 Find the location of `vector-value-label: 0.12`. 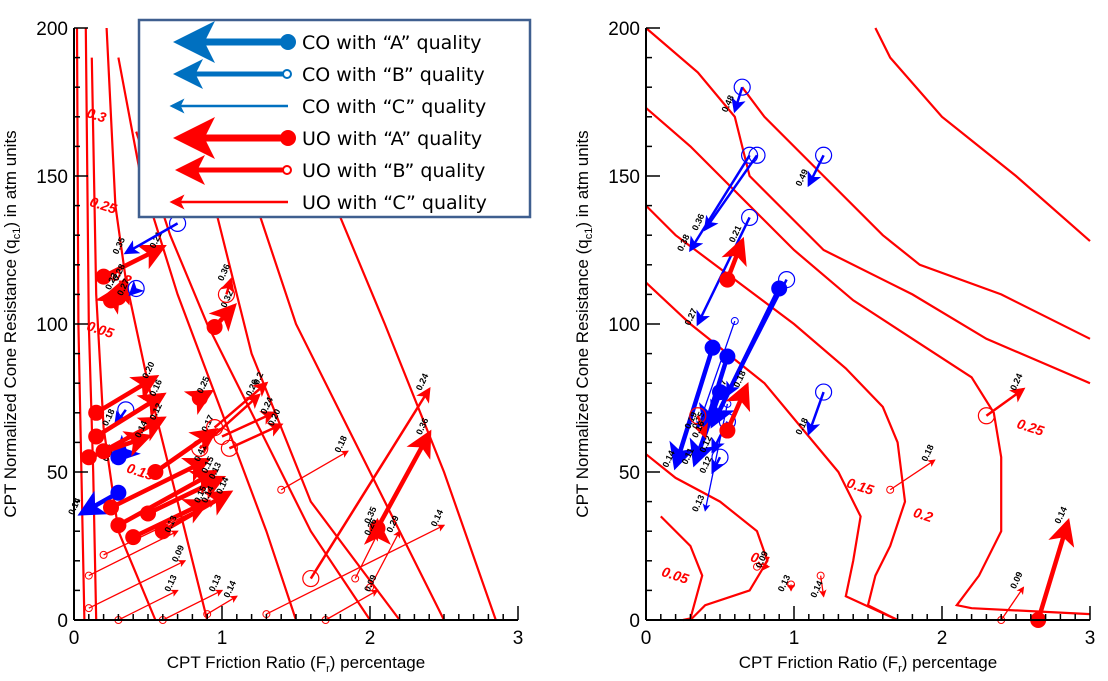

vector-value-label: 0.12 is located at coordinates (705, 465).